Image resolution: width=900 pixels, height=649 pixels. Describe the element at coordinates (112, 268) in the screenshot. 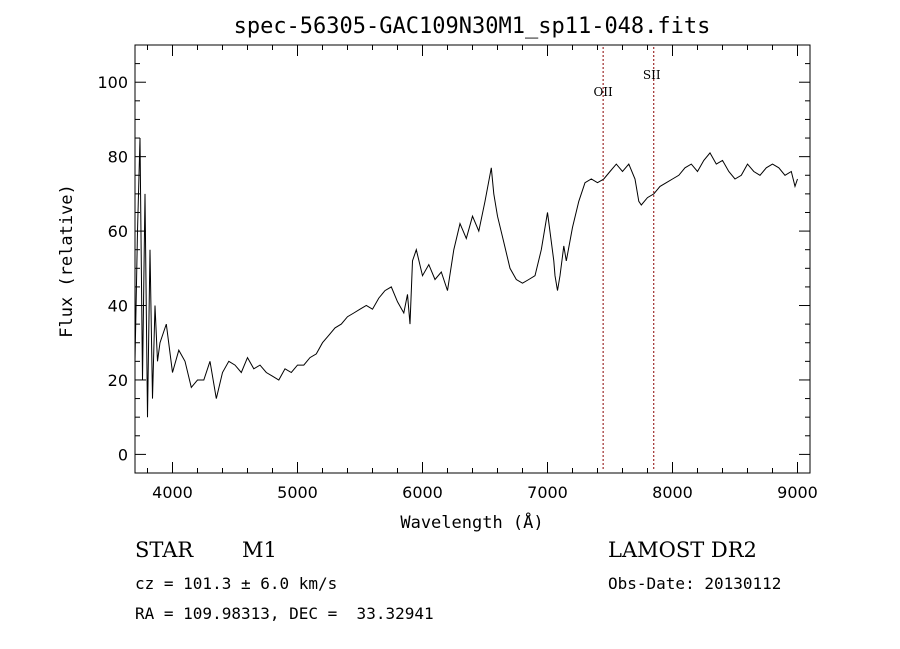

I see `y-tick-labels: 0 20 40 60 80 100` at that location.